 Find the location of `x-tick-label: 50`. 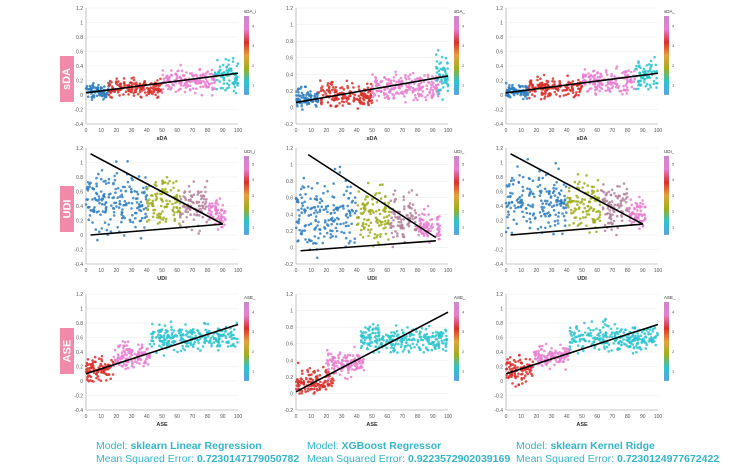

x-tick-label: 50 is located at coordinates (372, 271).